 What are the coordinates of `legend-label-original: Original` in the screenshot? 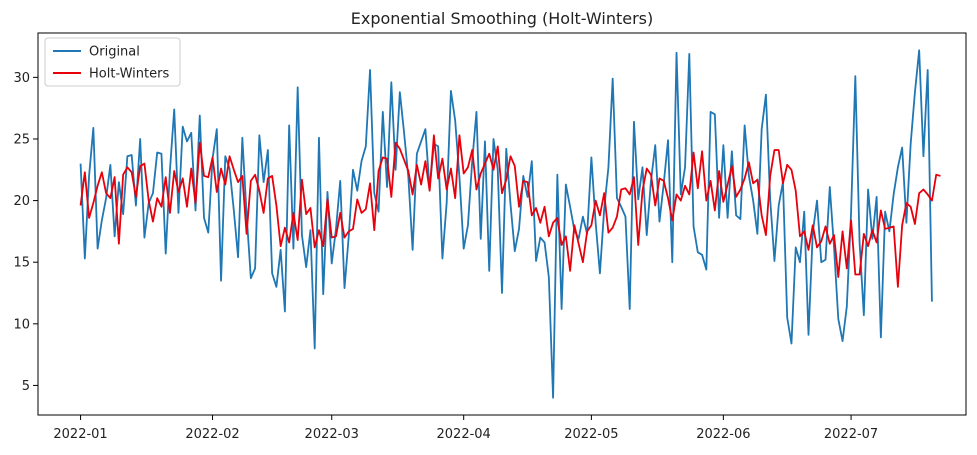 It's located at (114, 52).